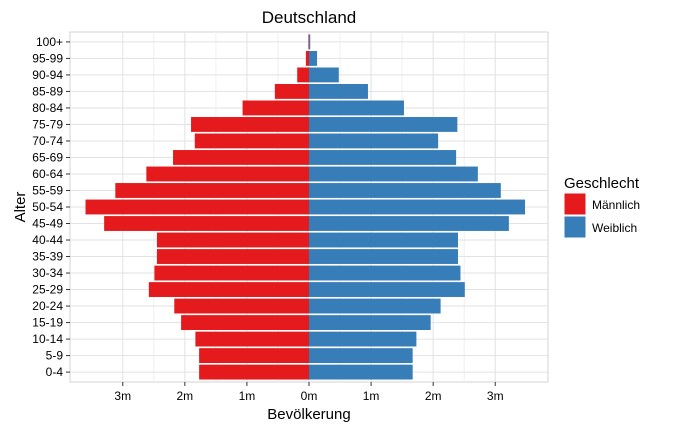 This screenshot has height=430, width=676. What do you see at coordinates (47, 207) in the screenshot?
I see `y-tick-label: 50-54` at bounding box center [47, 207].